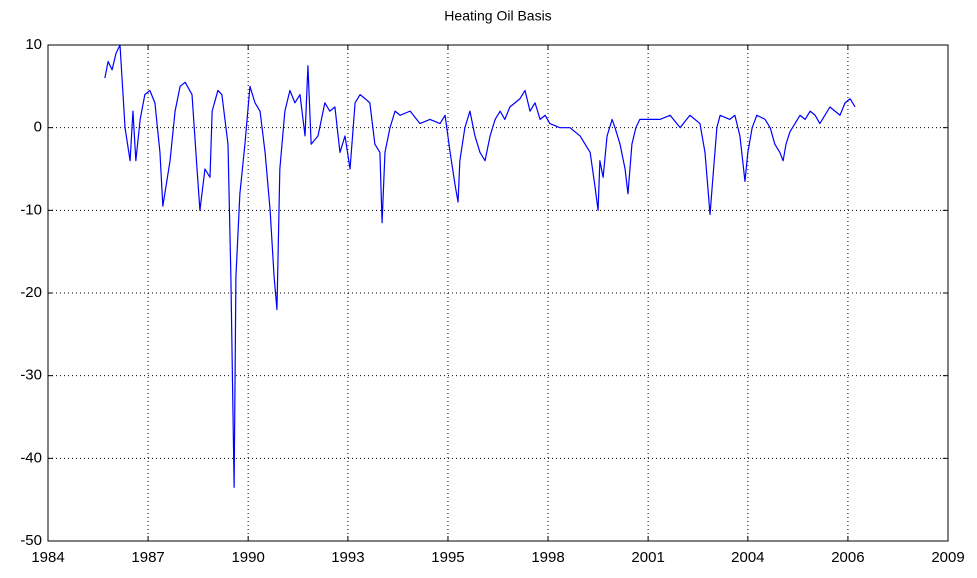  Describe the element at coordinates (647, 557) in the screenshot. I see `x-tick-label: 2001` at that location.